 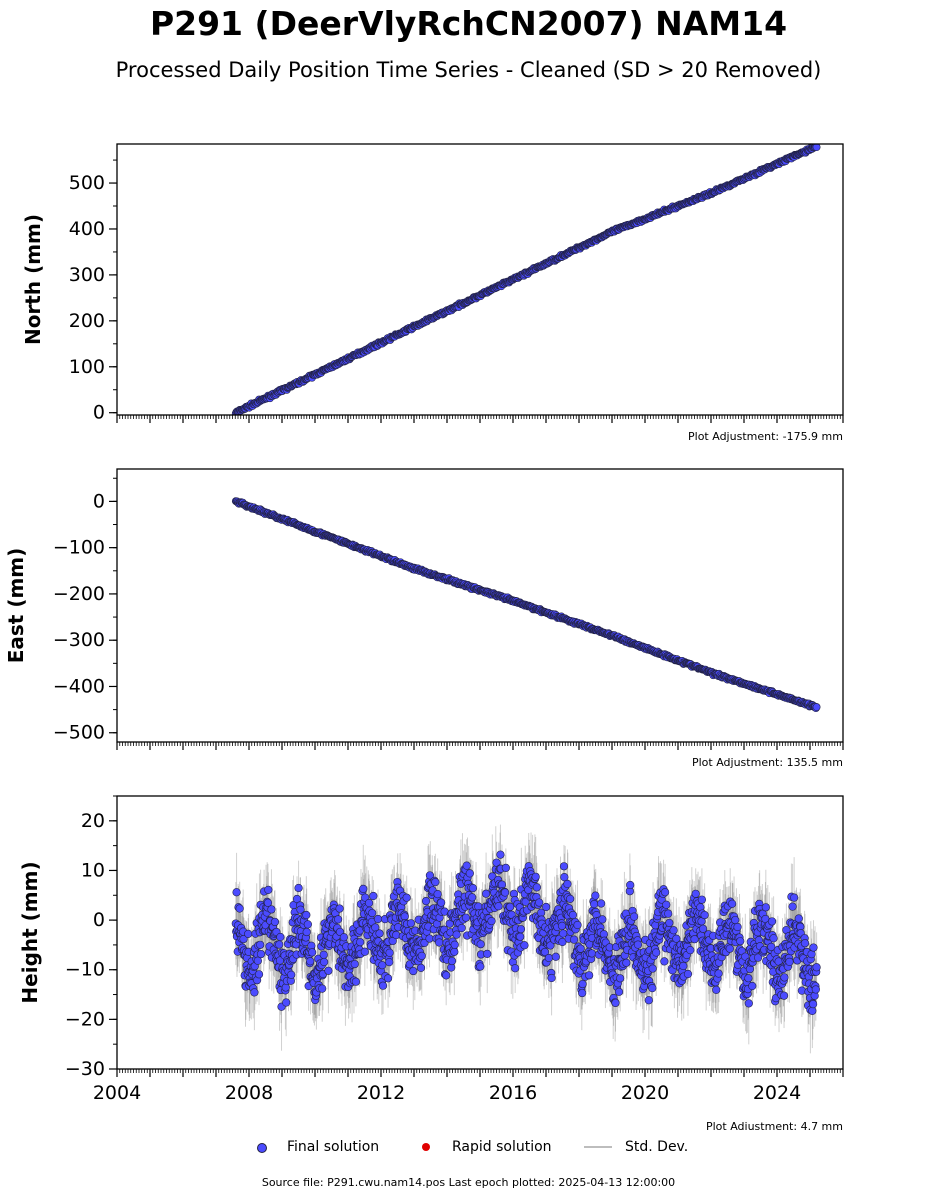 What do you see at coordinates (249, 1093) in the screenshot?
I see `x-tick-label: 2008` at bounding box center [249, 1093].